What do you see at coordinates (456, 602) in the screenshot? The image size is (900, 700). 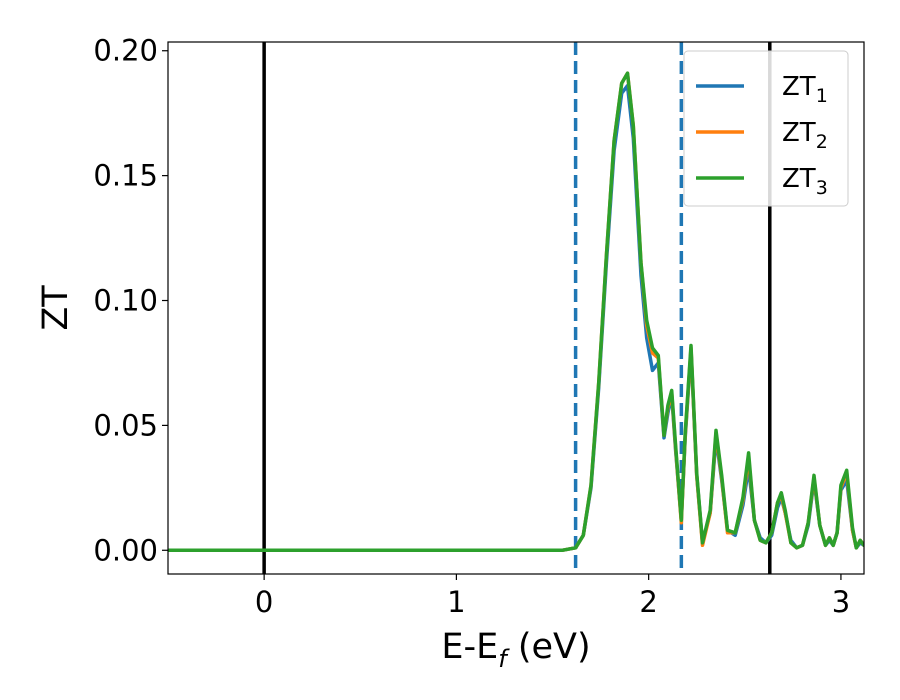 I see `x-tick-label: 1` at bounding box center [456, 602].